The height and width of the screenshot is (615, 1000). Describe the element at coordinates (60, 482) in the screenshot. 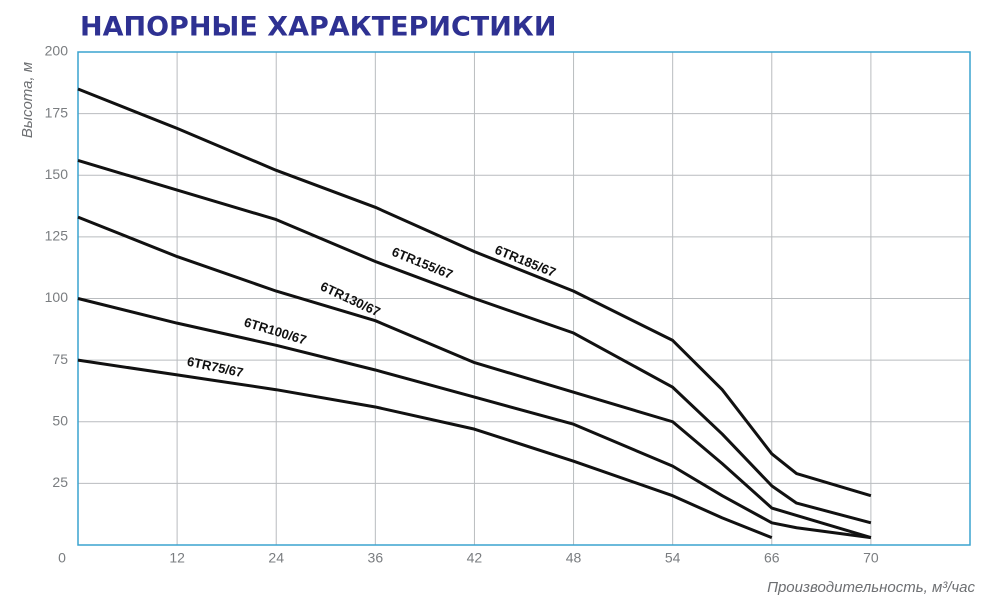

I see `y-tick-label: 25` at that location.